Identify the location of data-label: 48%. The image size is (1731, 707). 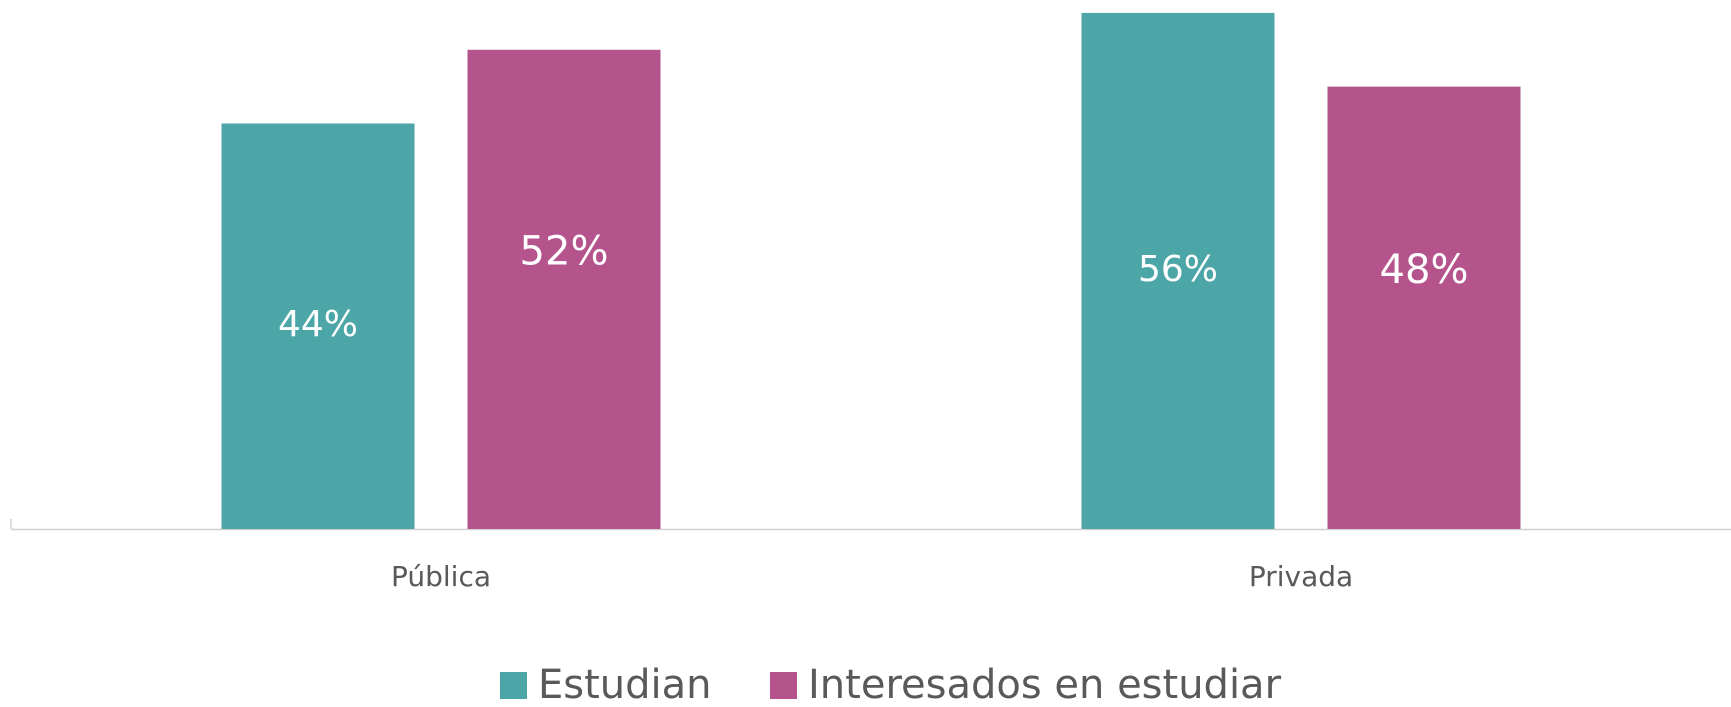
(1424, 270).